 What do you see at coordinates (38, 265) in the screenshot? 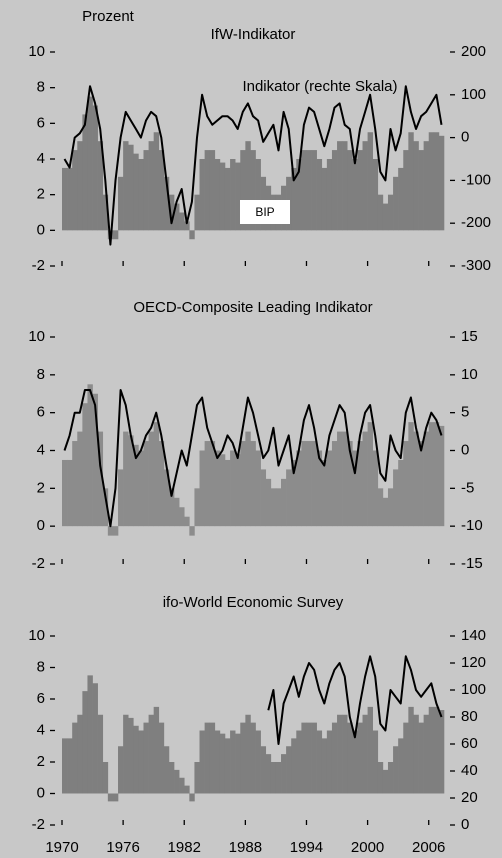
I see `y-tick-label: -2` at bounding box center [38, 265].